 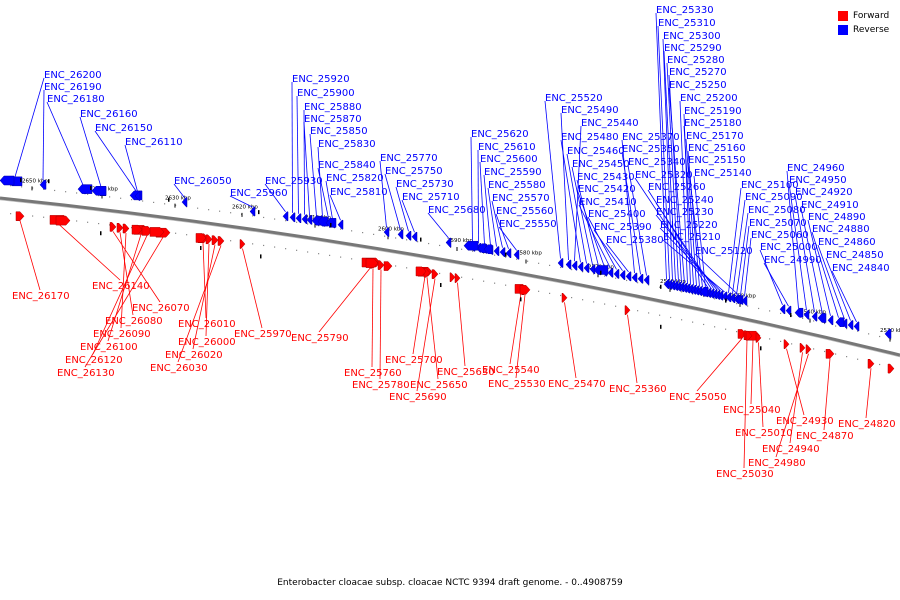 I want to click on reverse-gene-label: ENC_25440, so click(x=610, y=123).